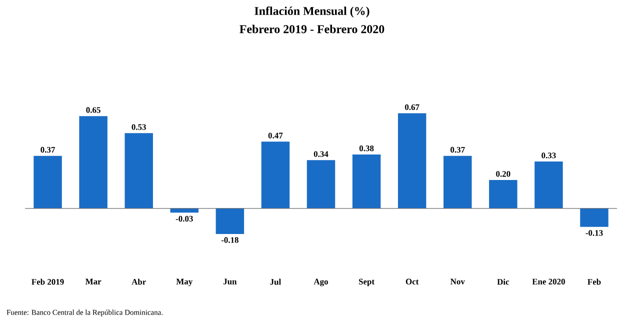 This screenshot has width=625, height=324. Describe the element at coordinates (548, 281) in the screenshot. I see `x-tick-label: Ene 2020` at that location.